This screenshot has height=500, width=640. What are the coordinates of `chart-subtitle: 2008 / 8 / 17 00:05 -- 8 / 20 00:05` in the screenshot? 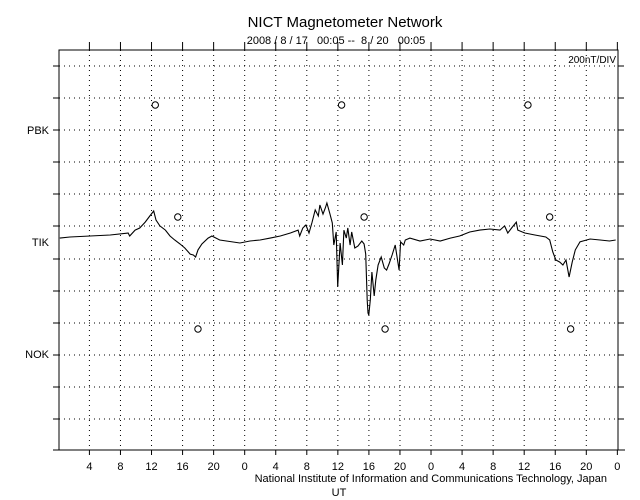 It's located at (336, 41).